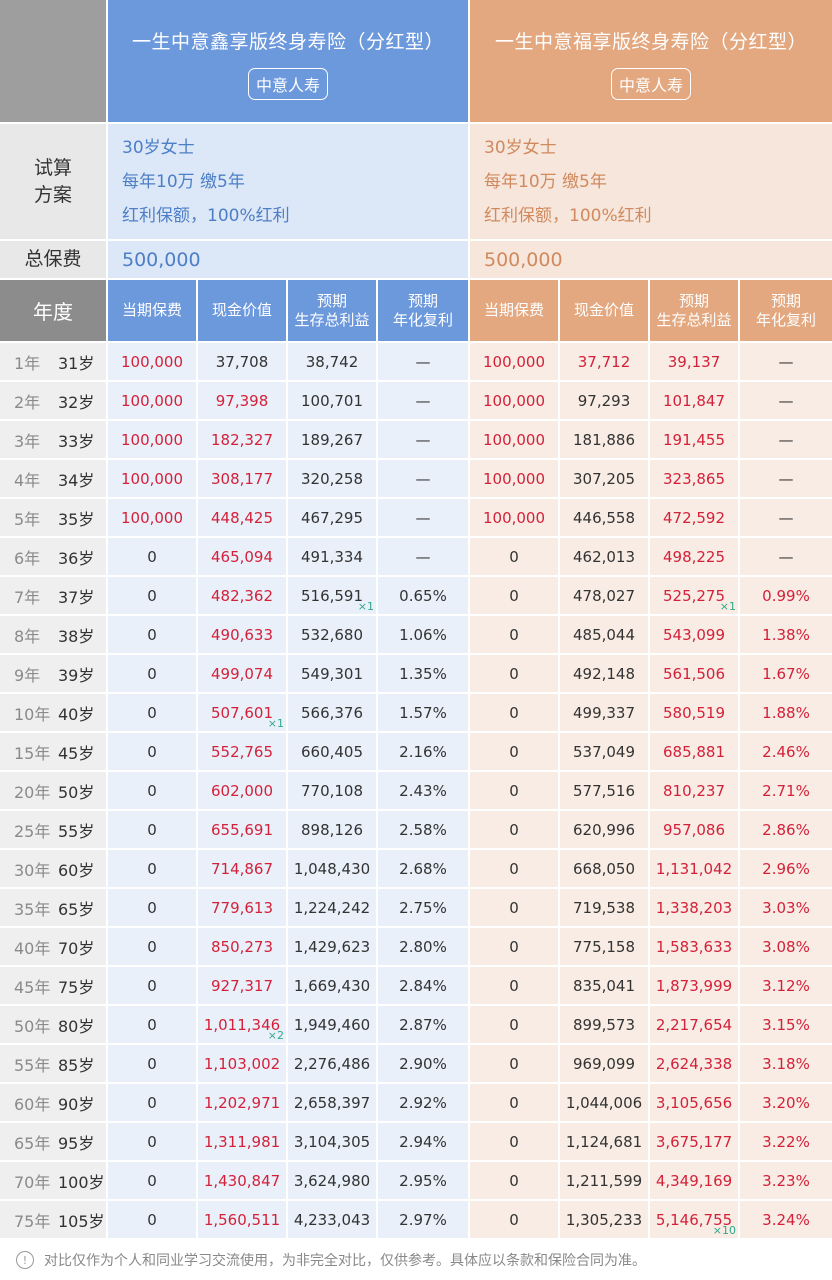 The image size is (832, 1280). Describe the element at coordinates (76, 519) in the screenshot. I see `insured-age: 35岁` at that location.